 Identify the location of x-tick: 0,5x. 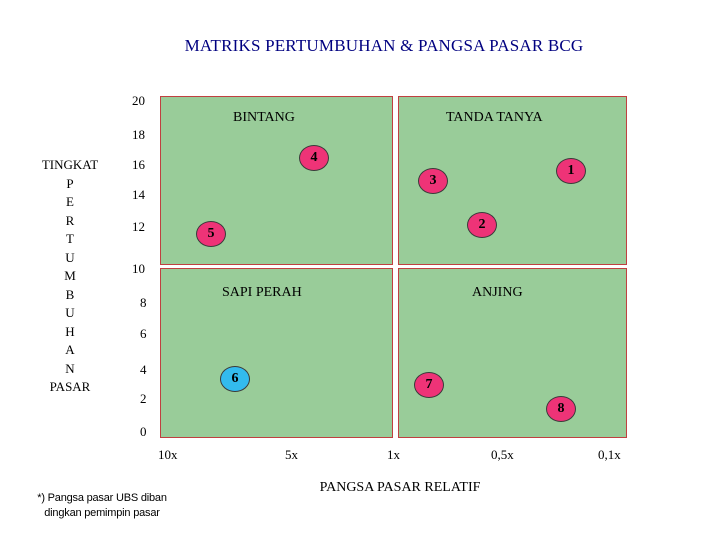
(502, 454).